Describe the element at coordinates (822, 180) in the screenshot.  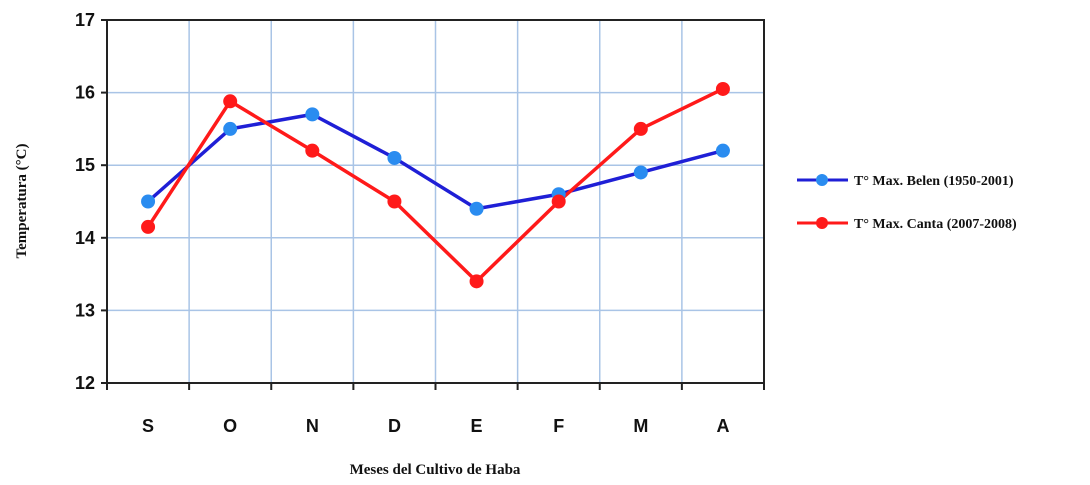
I see `legend-marker-belen` at that location.